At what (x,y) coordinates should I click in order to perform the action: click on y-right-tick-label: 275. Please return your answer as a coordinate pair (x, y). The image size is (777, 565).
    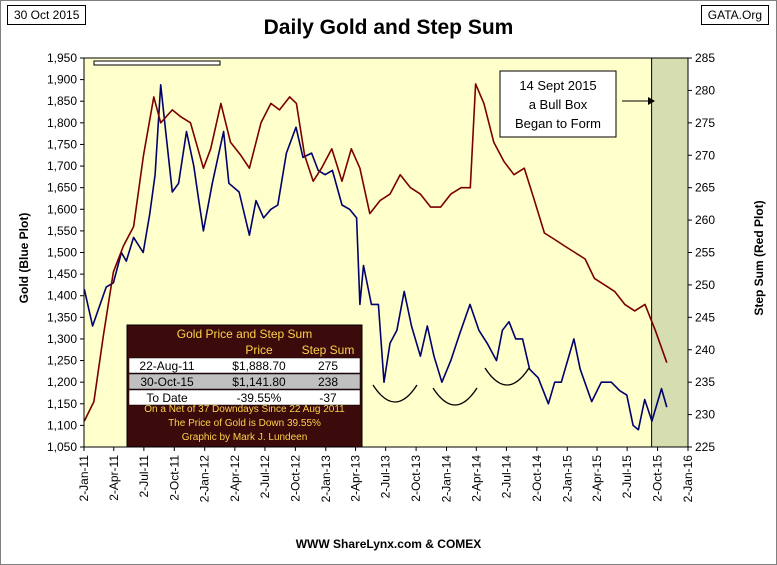
    Looking at the image, I should click on (705, 123).